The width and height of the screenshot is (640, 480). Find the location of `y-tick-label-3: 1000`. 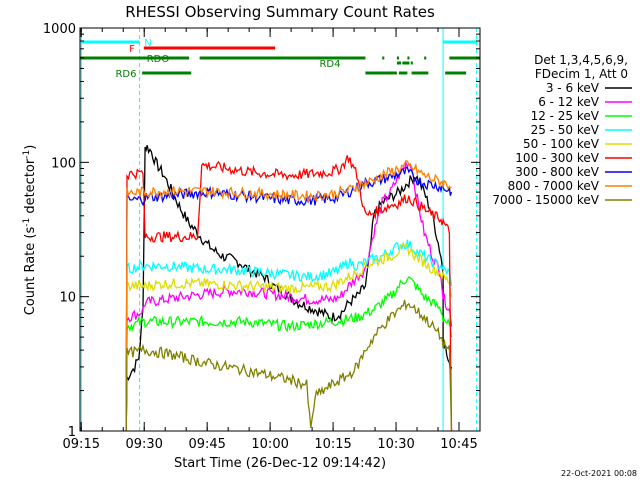

y-tick-label-3: 1000 is located at coordinates (59, 29).